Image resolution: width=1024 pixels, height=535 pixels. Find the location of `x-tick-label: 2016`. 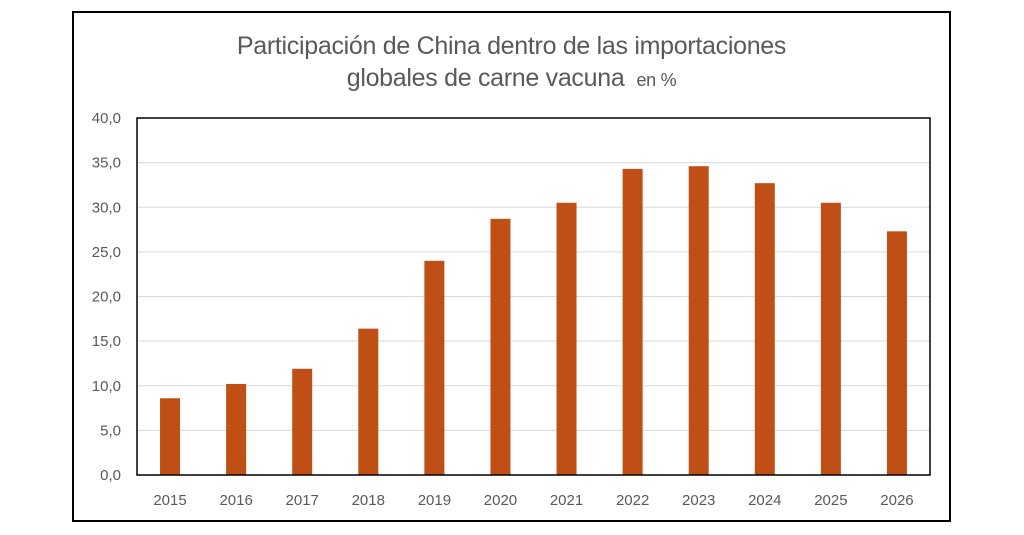

x-tick-label: 2016 is located at coordinates (235, 500).